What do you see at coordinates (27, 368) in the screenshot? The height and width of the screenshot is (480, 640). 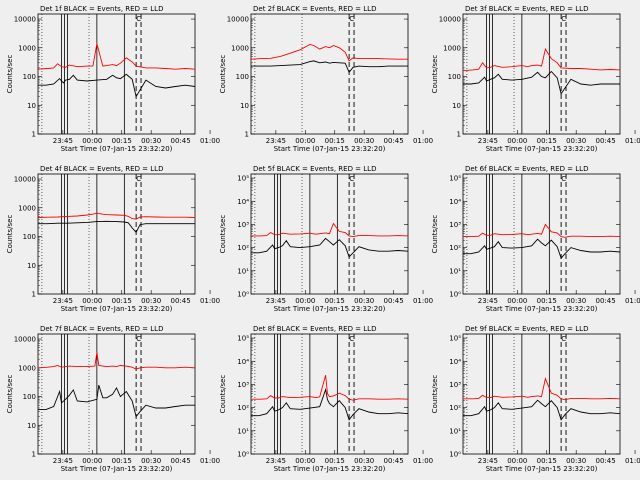 I see `y-tick-label: 1000` at bounding box center [27, 368].